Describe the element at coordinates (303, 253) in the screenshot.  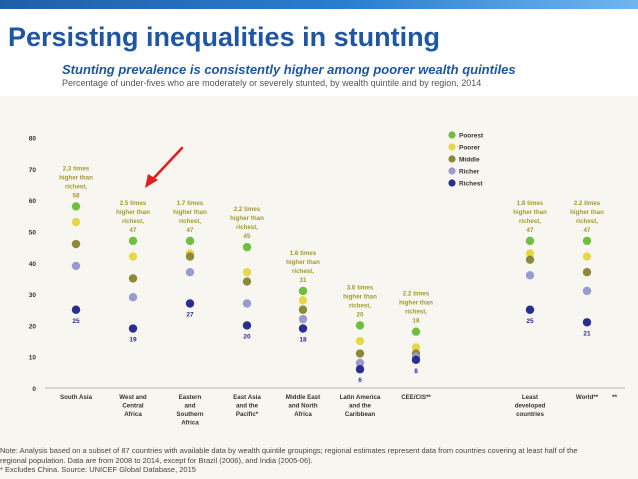
I see `annotation-text: 1.6 times` at that location.